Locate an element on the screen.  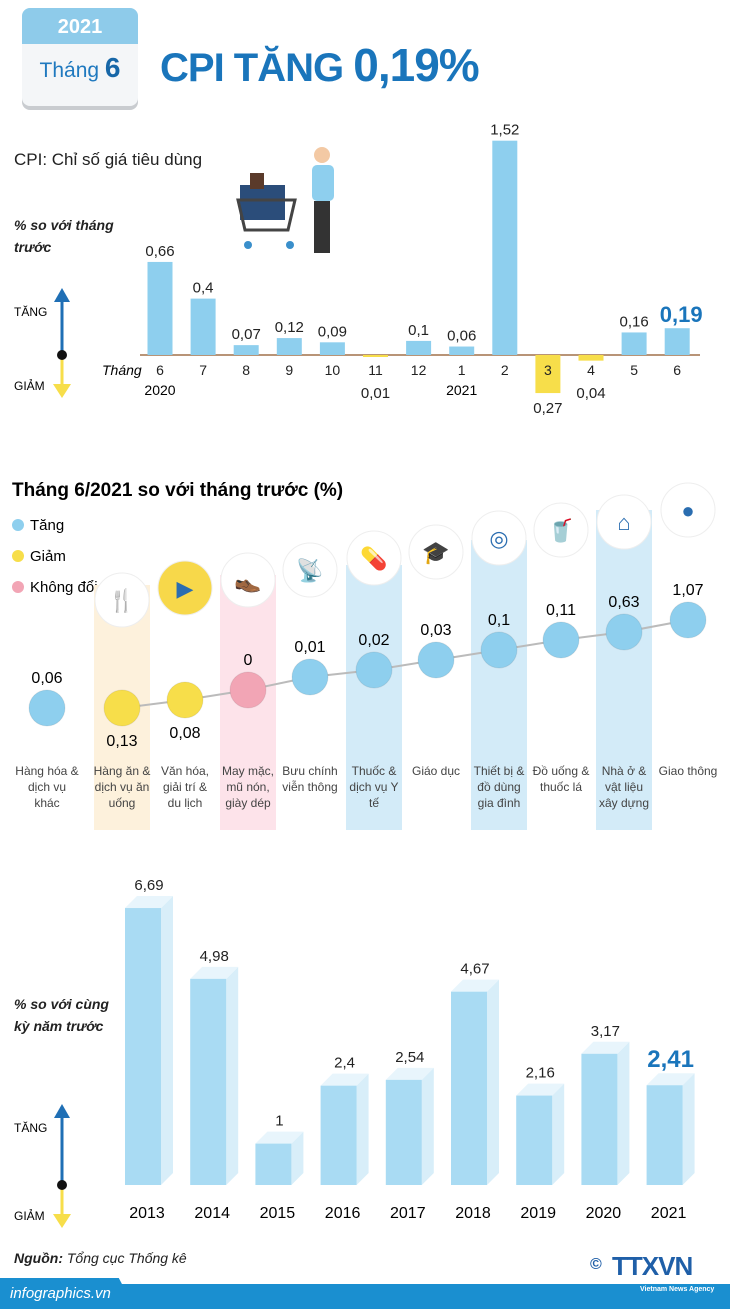
axis-note-month: % so với tháng trước is located at coordinates (64, 236).